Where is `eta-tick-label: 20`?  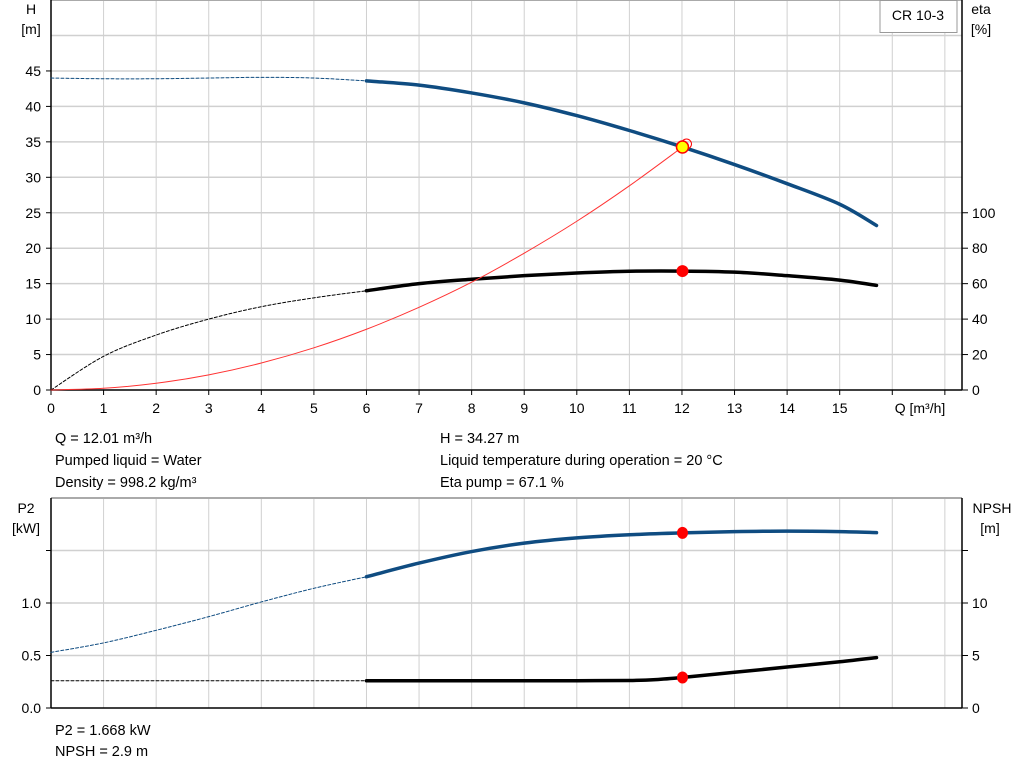
eta-tick-label: 20 is located at coordinates (980, 355).